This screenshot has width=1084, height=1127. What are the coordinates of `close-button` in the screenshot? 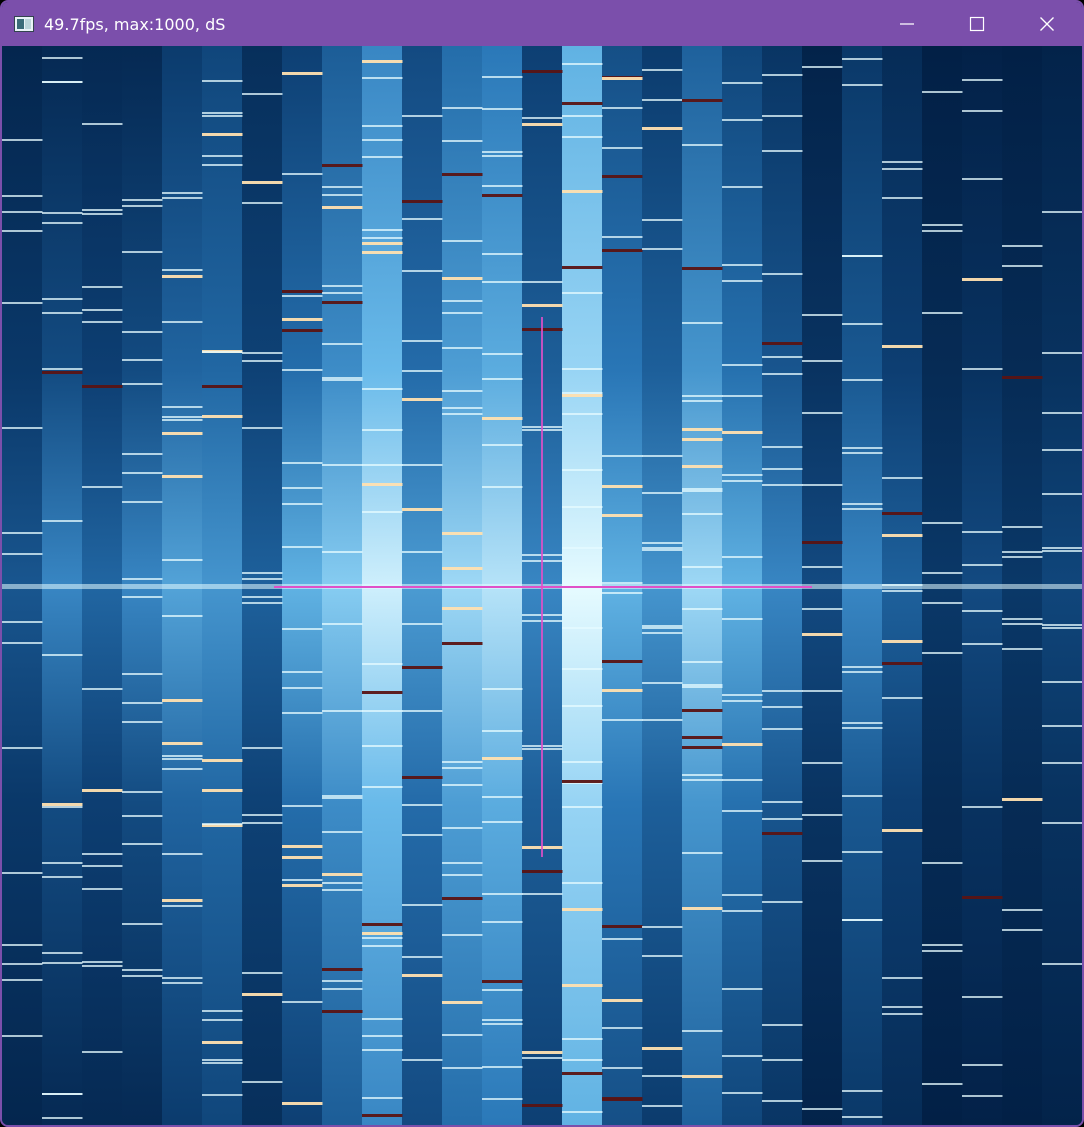 It's located at (1047, 24).